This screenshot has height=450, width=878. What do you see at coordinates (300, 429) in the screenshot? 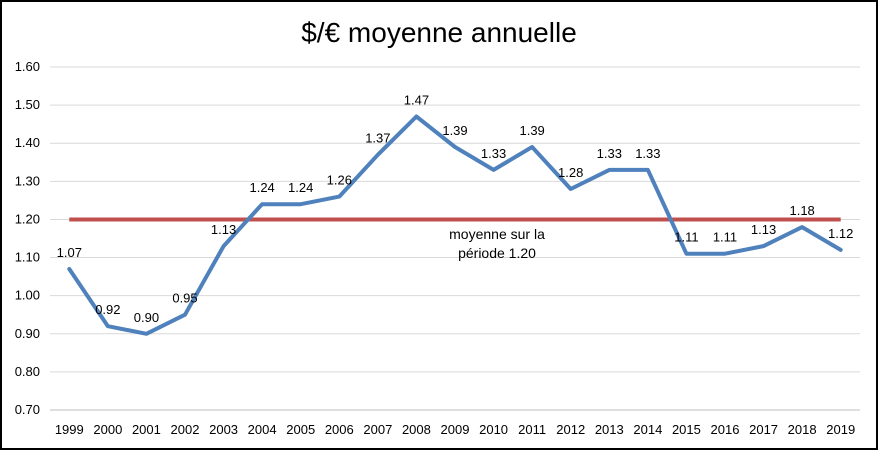
I see `x-tick-label: 2005` at bounding box center [300, 429].